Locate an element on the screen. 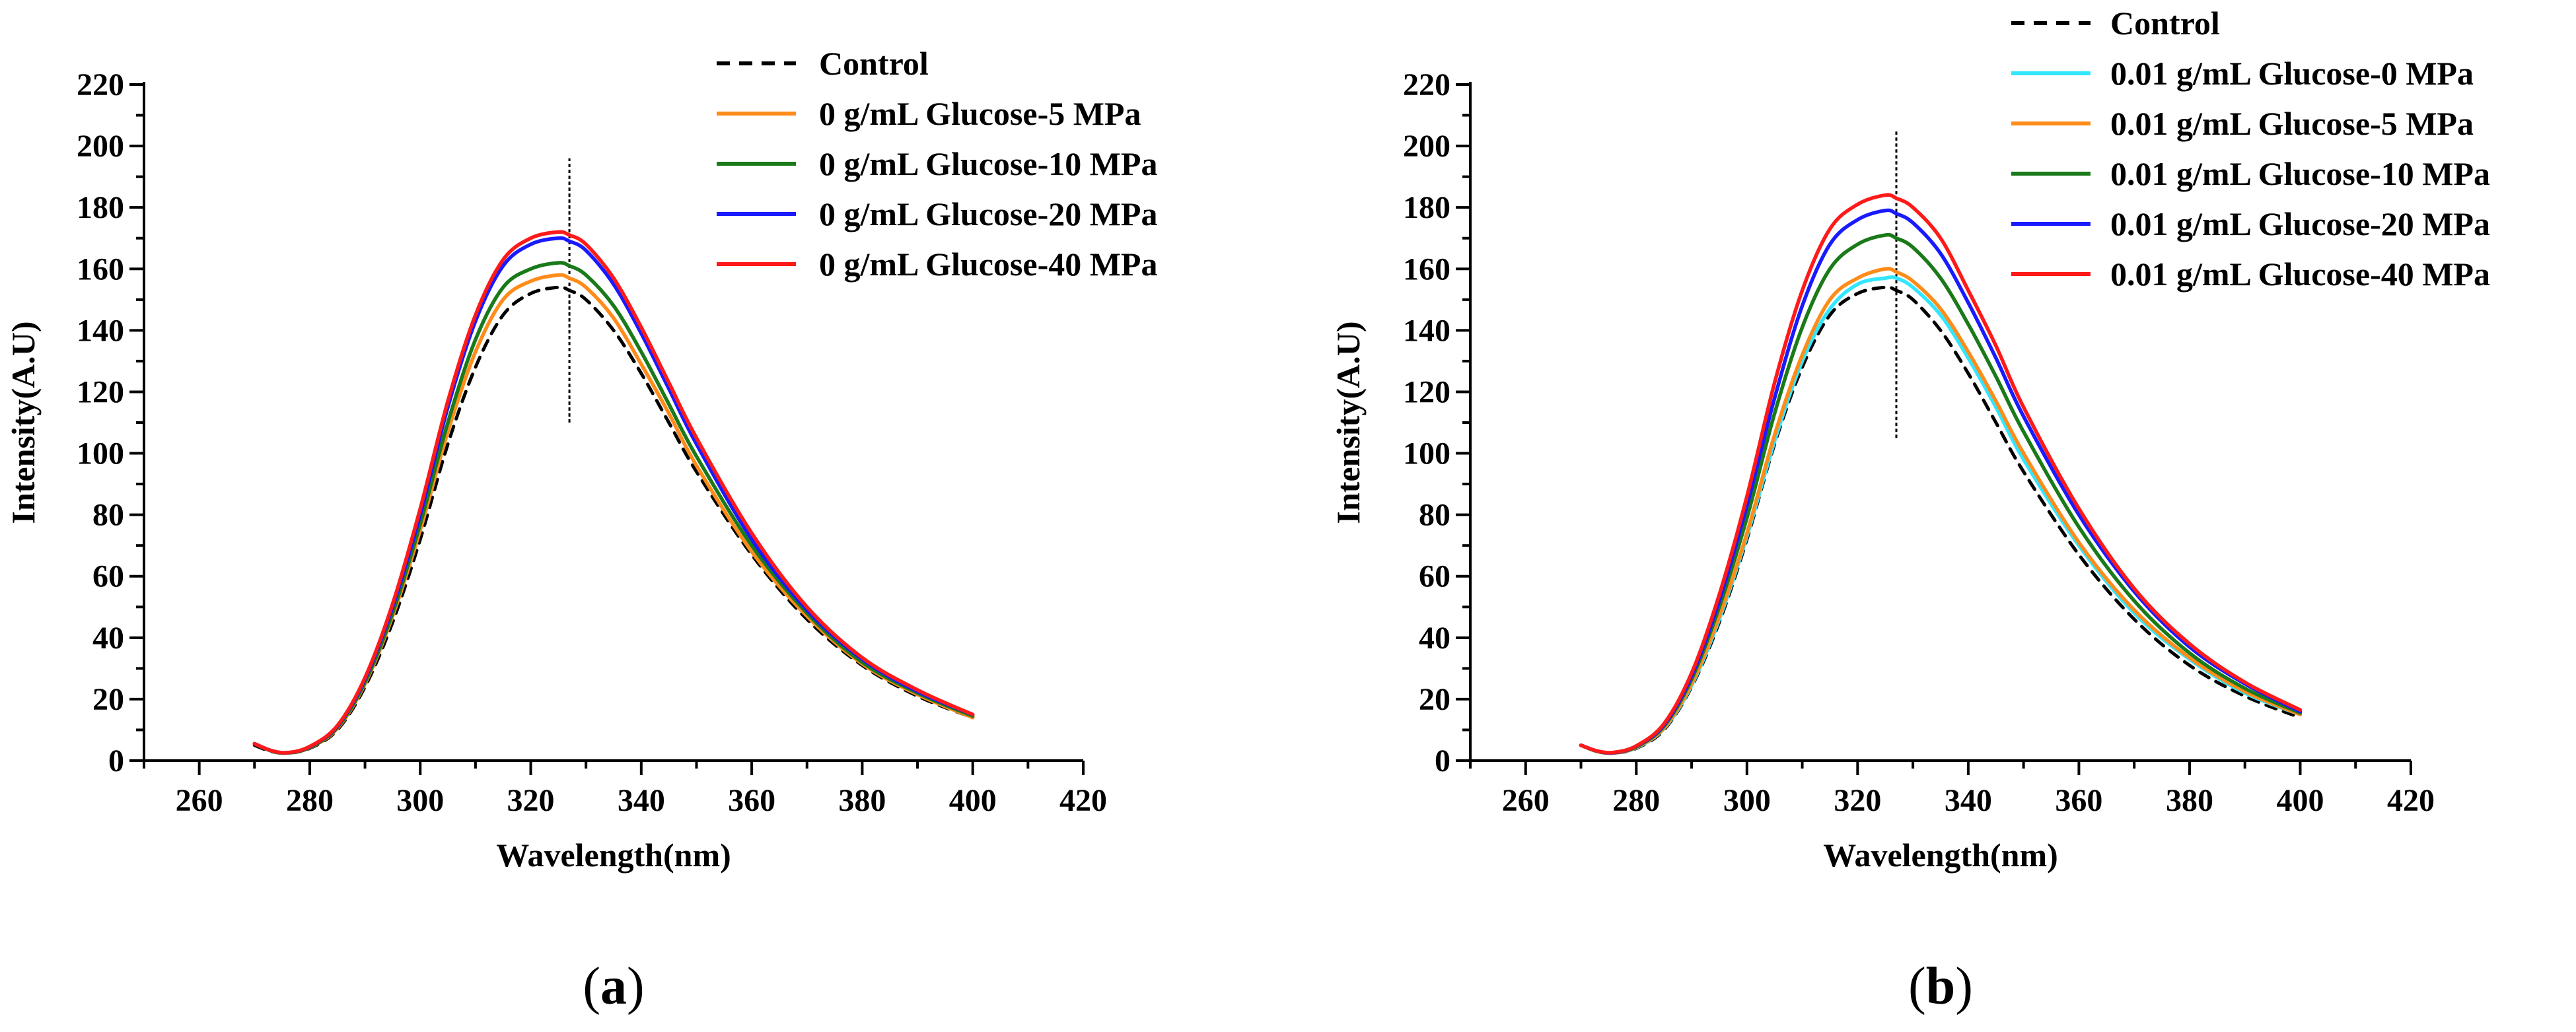 The image size is (2576, 1032). legend-label-2: 0 g/mL Glucose-10 MPa is located at coordinates (988, 163).